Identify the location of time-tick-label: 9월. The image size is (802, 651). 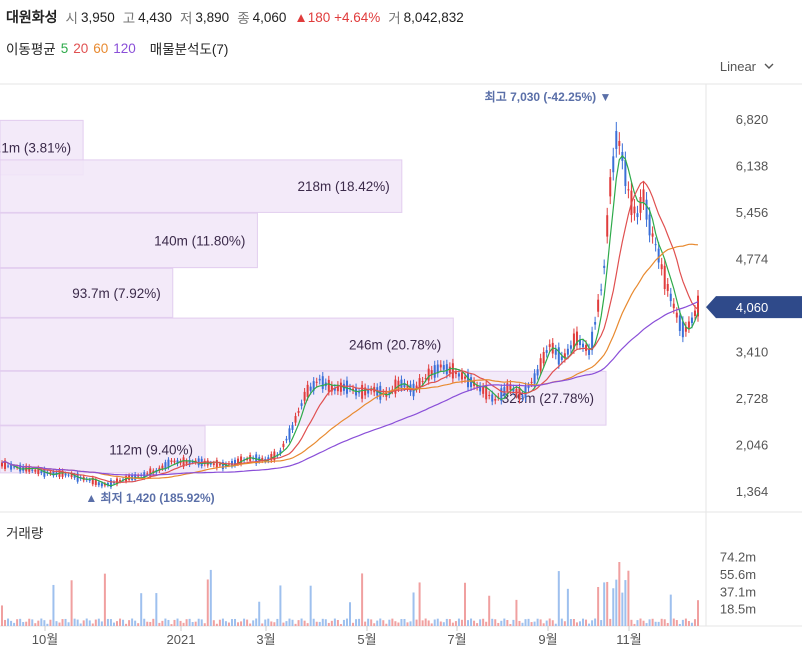
(547, 639).